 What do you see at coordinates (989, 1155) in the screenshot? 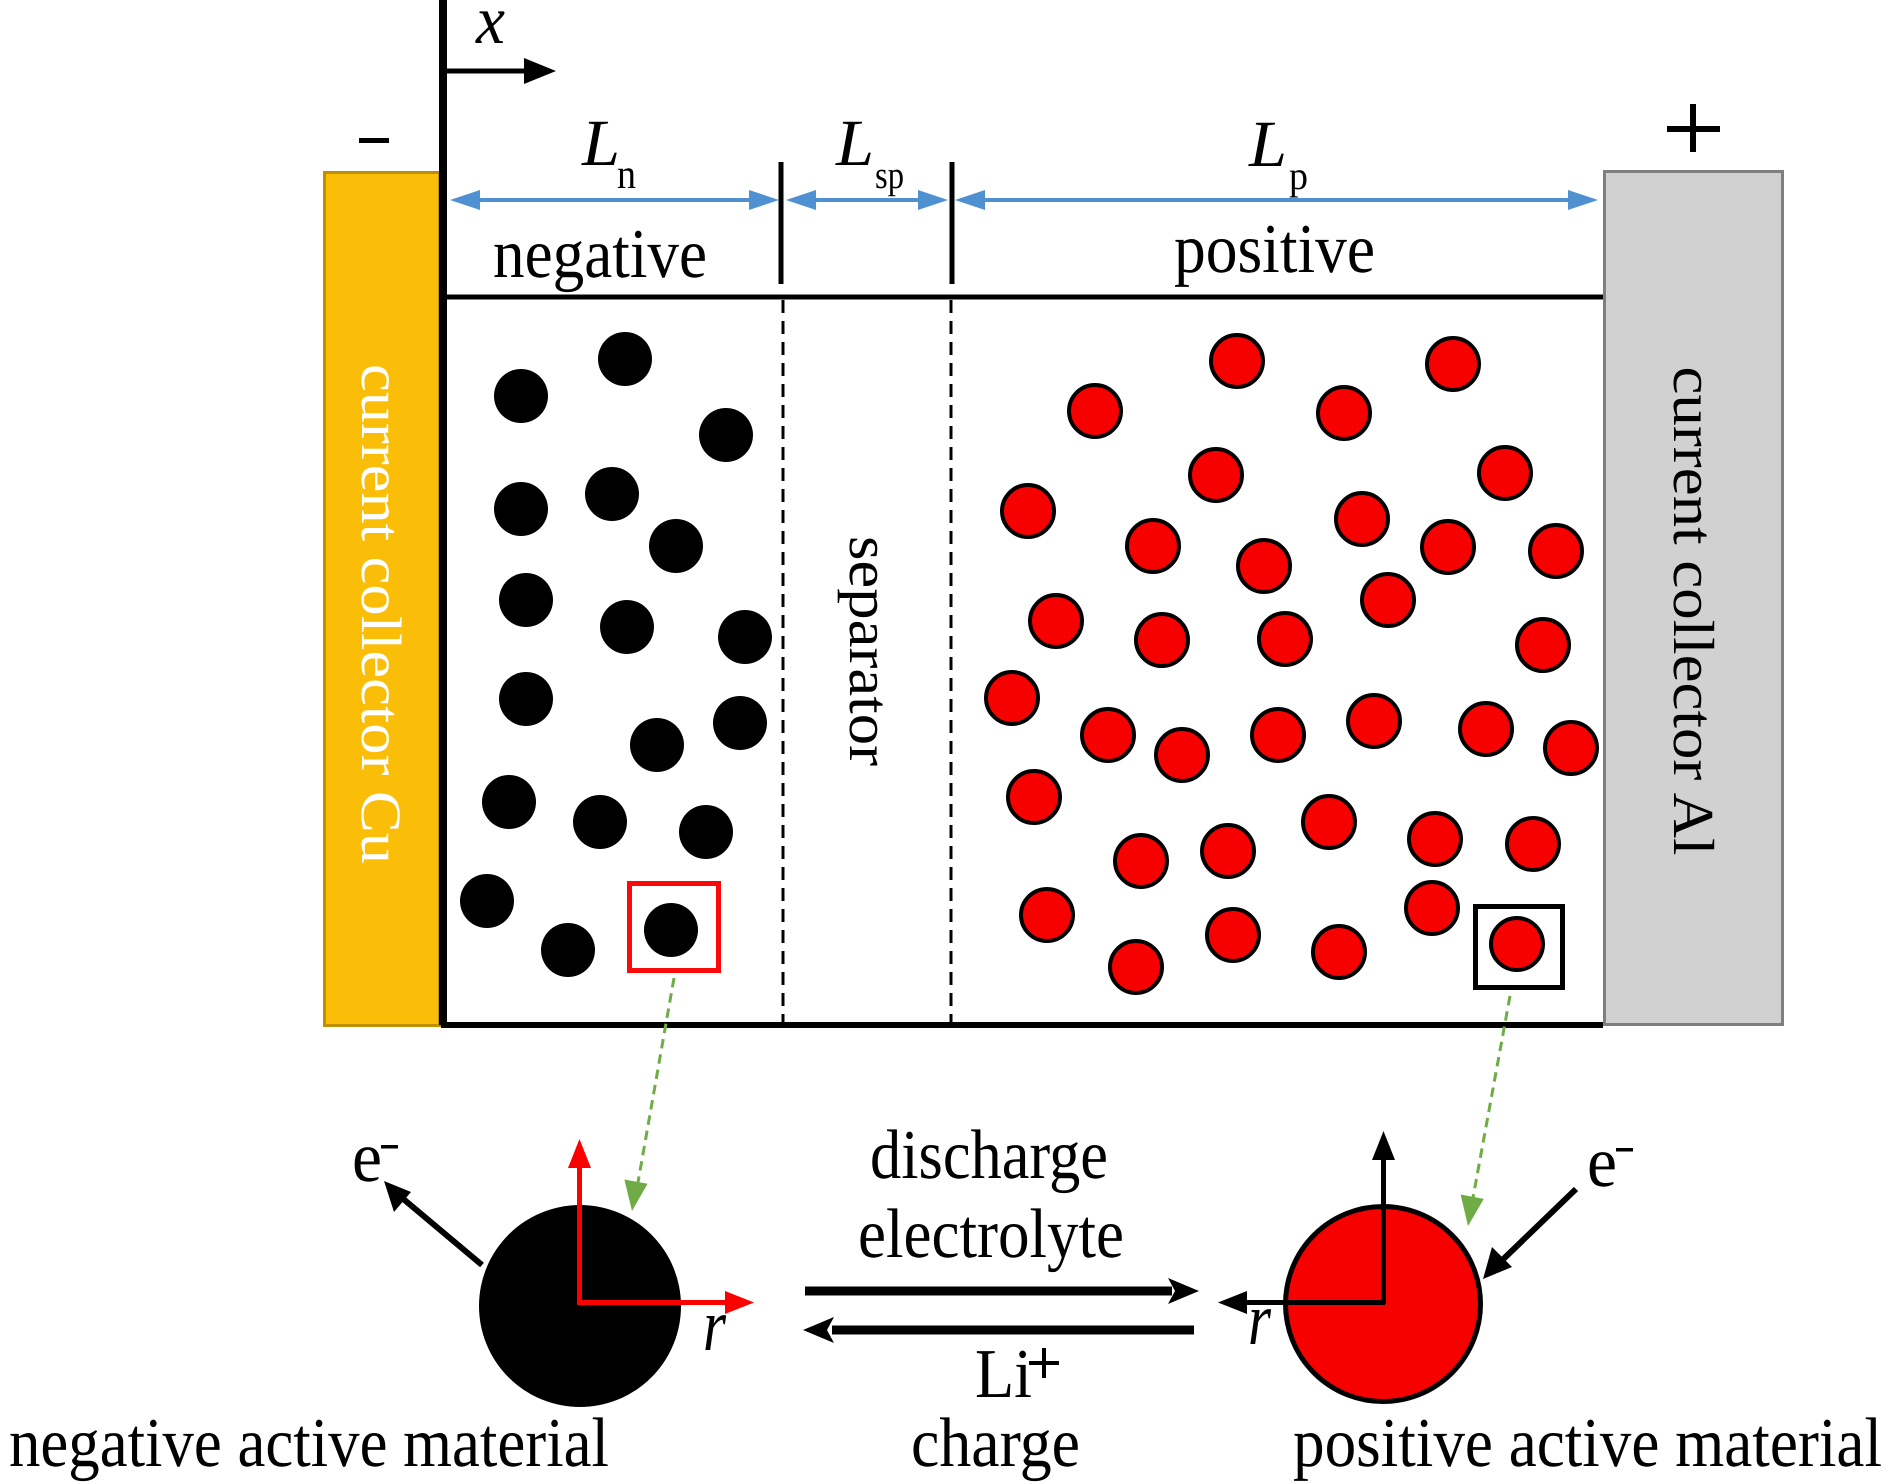
I see `svg-text: discharge` at bounding box center [989, 1155].